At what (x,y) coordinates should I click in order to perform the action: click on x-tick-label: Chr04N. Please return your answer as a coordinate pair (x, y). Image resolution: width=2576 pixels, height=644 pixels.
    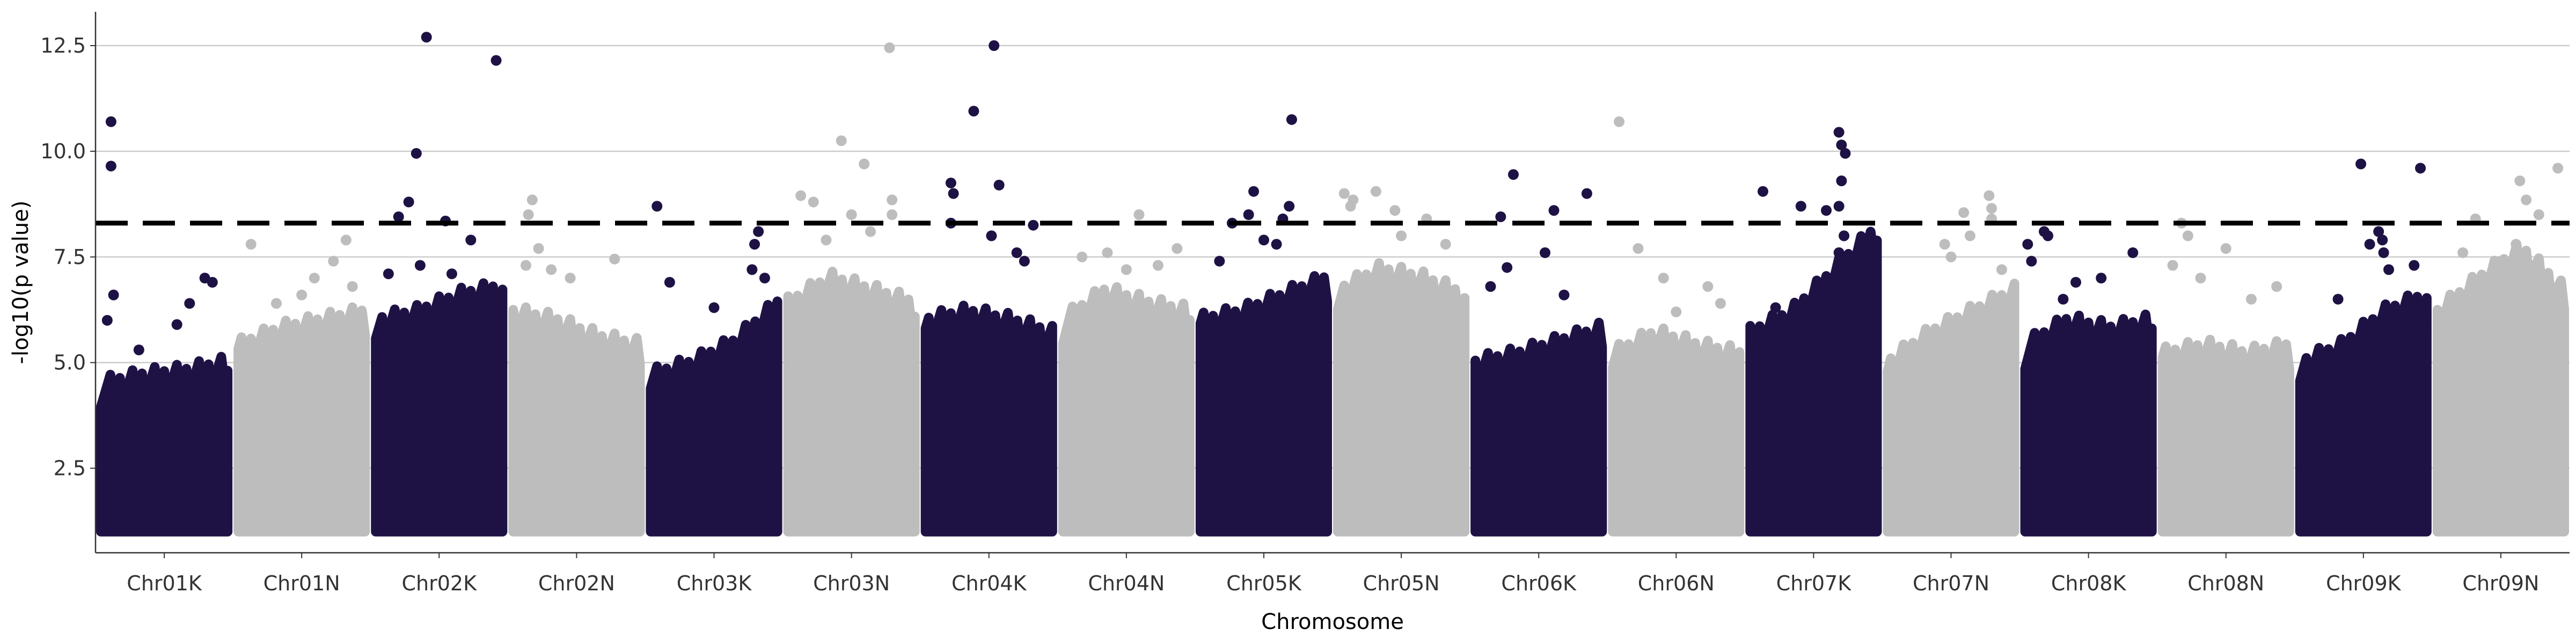
    Looking at the image, I should click on (1126, 583).